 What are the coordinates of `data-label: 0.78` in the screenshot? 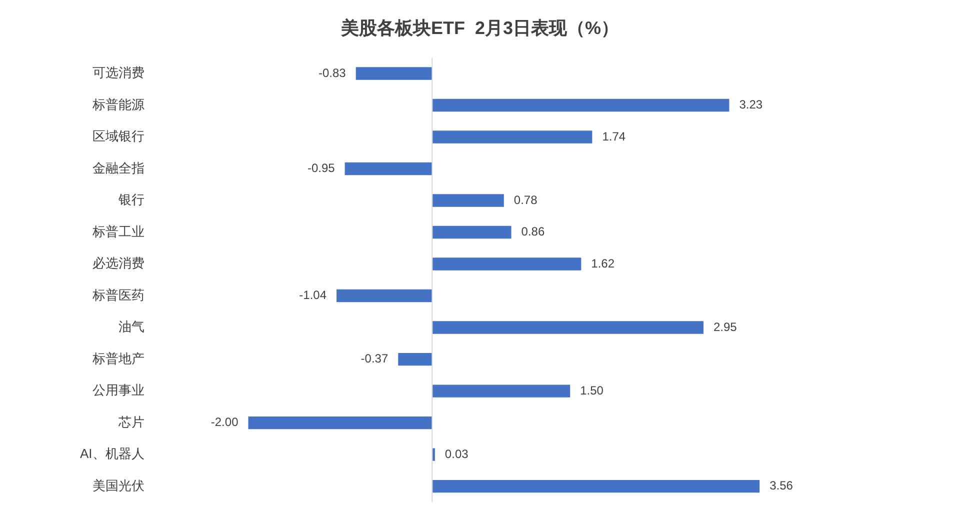 It's located at (526, 199).